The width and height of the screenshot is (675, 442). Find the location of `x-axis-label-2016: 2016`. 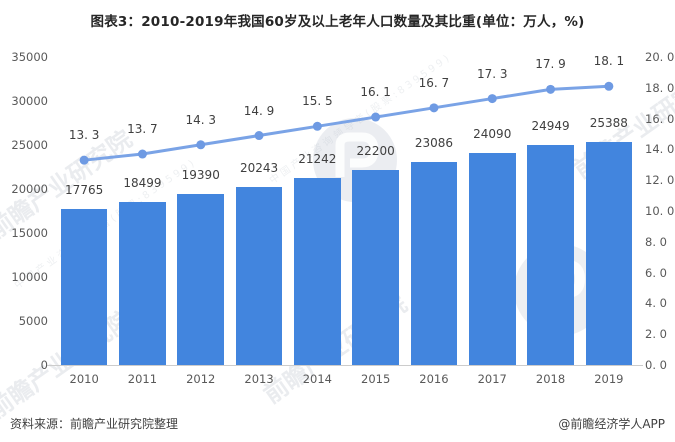

x-axis-label-2016: 2016 is located at coordinates (434, 379).